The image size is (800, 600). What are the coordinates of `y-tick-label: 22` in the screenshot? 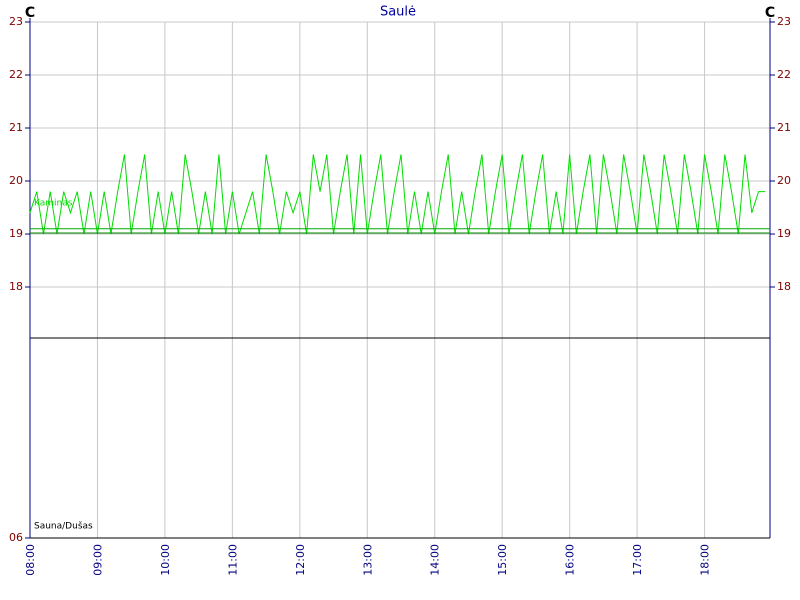 It's located at (16, 74).